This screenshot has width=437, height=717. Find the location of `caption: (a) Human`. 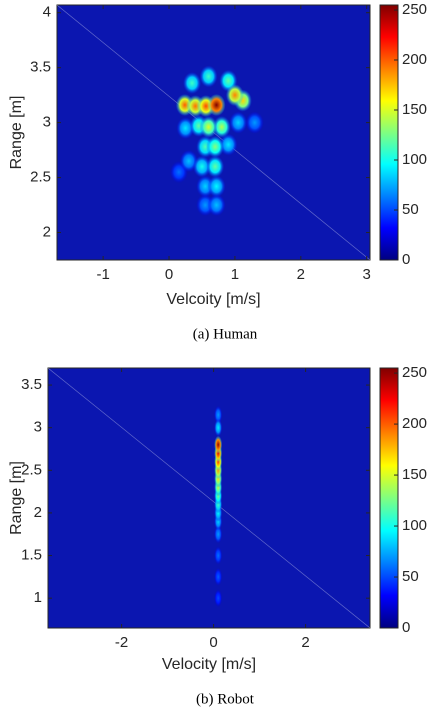

caption: (a) Human is located at coordinates (225, 334).